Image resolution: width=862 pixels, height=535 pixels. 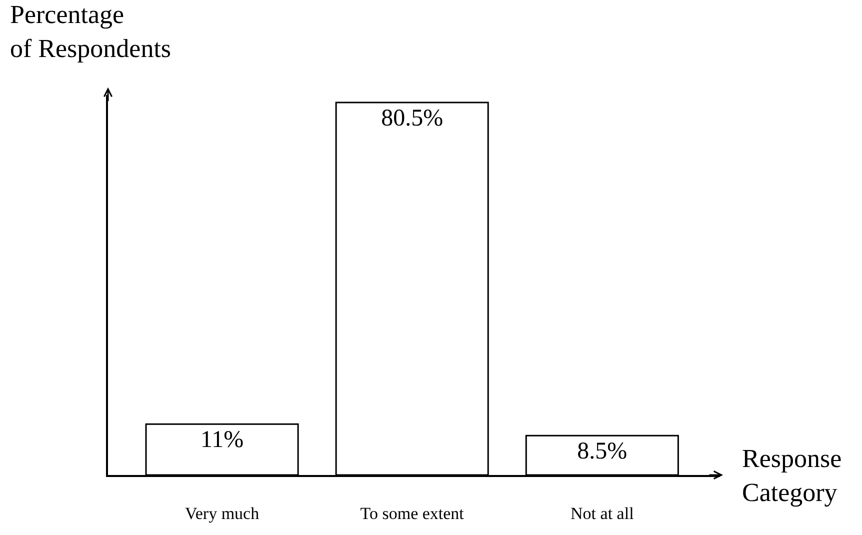 I want to click on x-tick-label: Very much, so click(x=222, y=514).